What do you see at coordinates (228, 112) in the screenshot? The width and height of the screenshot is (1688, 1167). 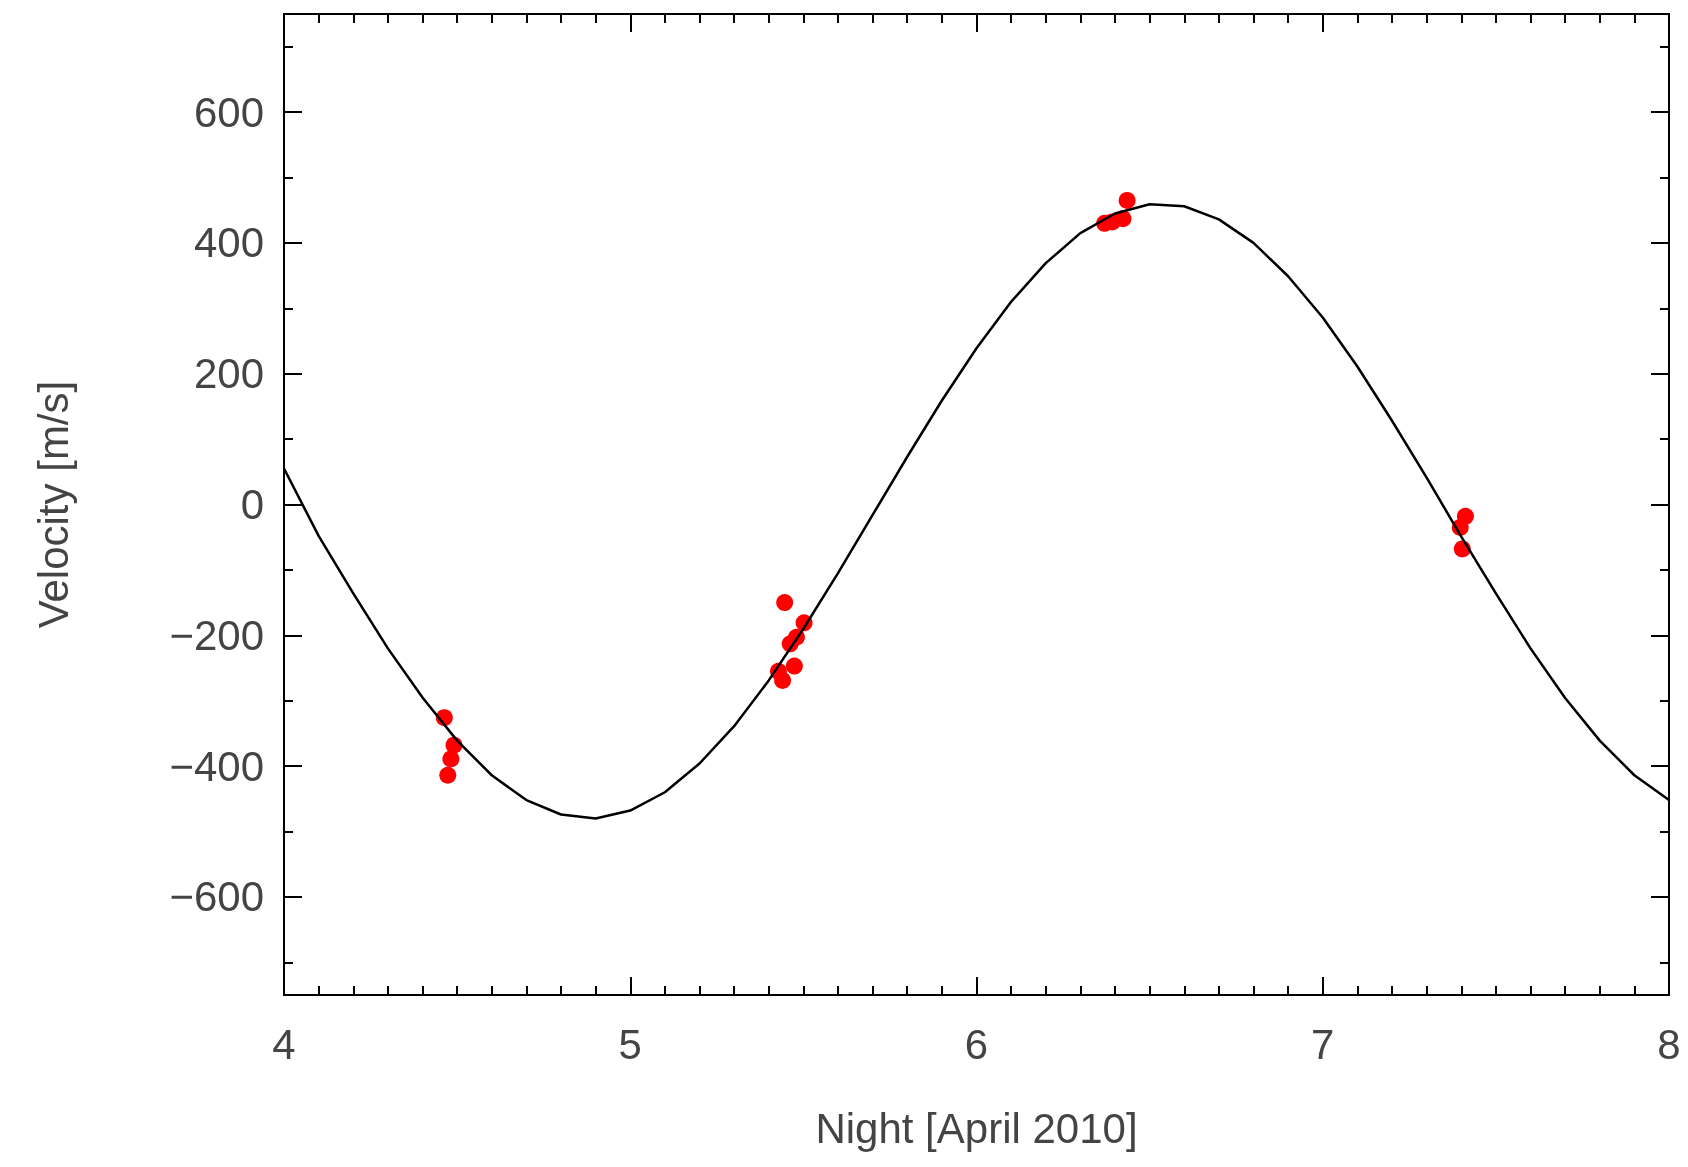 I see `y-tick-label: 600` at bounding box center [228, 112].